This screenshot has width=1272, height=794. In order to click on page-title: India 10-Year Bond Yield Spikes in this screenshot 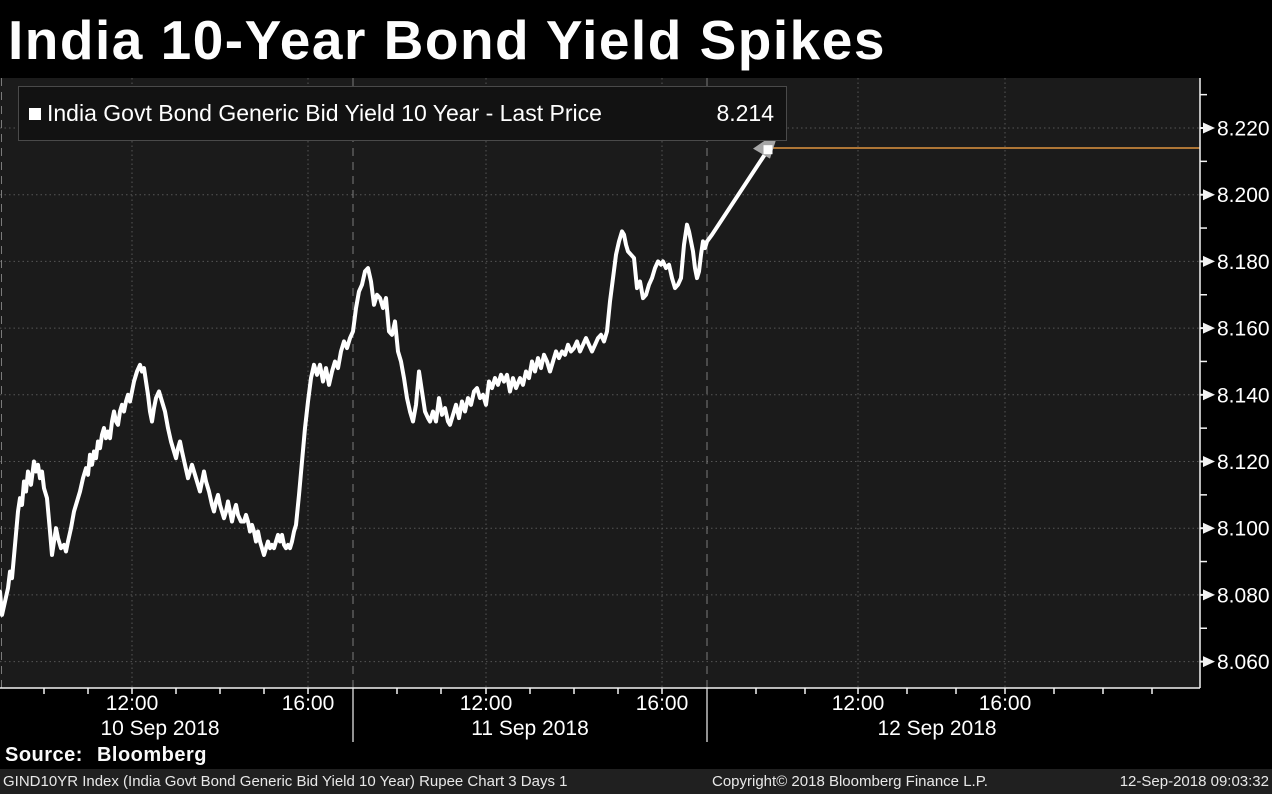, I will do `click(447, 40)`.